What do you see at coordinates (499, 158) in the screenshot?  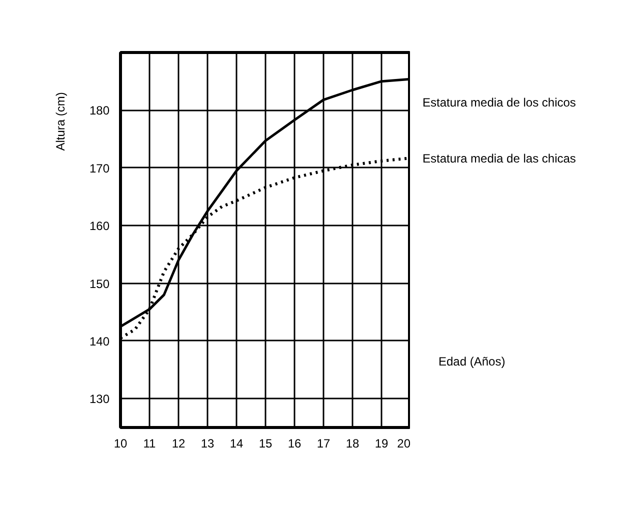 I see `series-label: Estatura media de las chicas` at bounding box center [499, 158].